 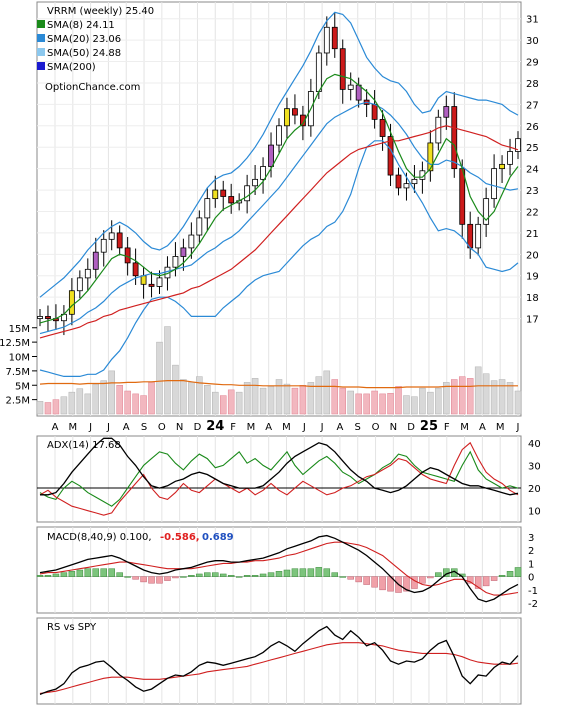 What do you see at coordinates (532, 127) in the screenshot?
I see `price-tick-label: 26` at bounding box center [532, 127].